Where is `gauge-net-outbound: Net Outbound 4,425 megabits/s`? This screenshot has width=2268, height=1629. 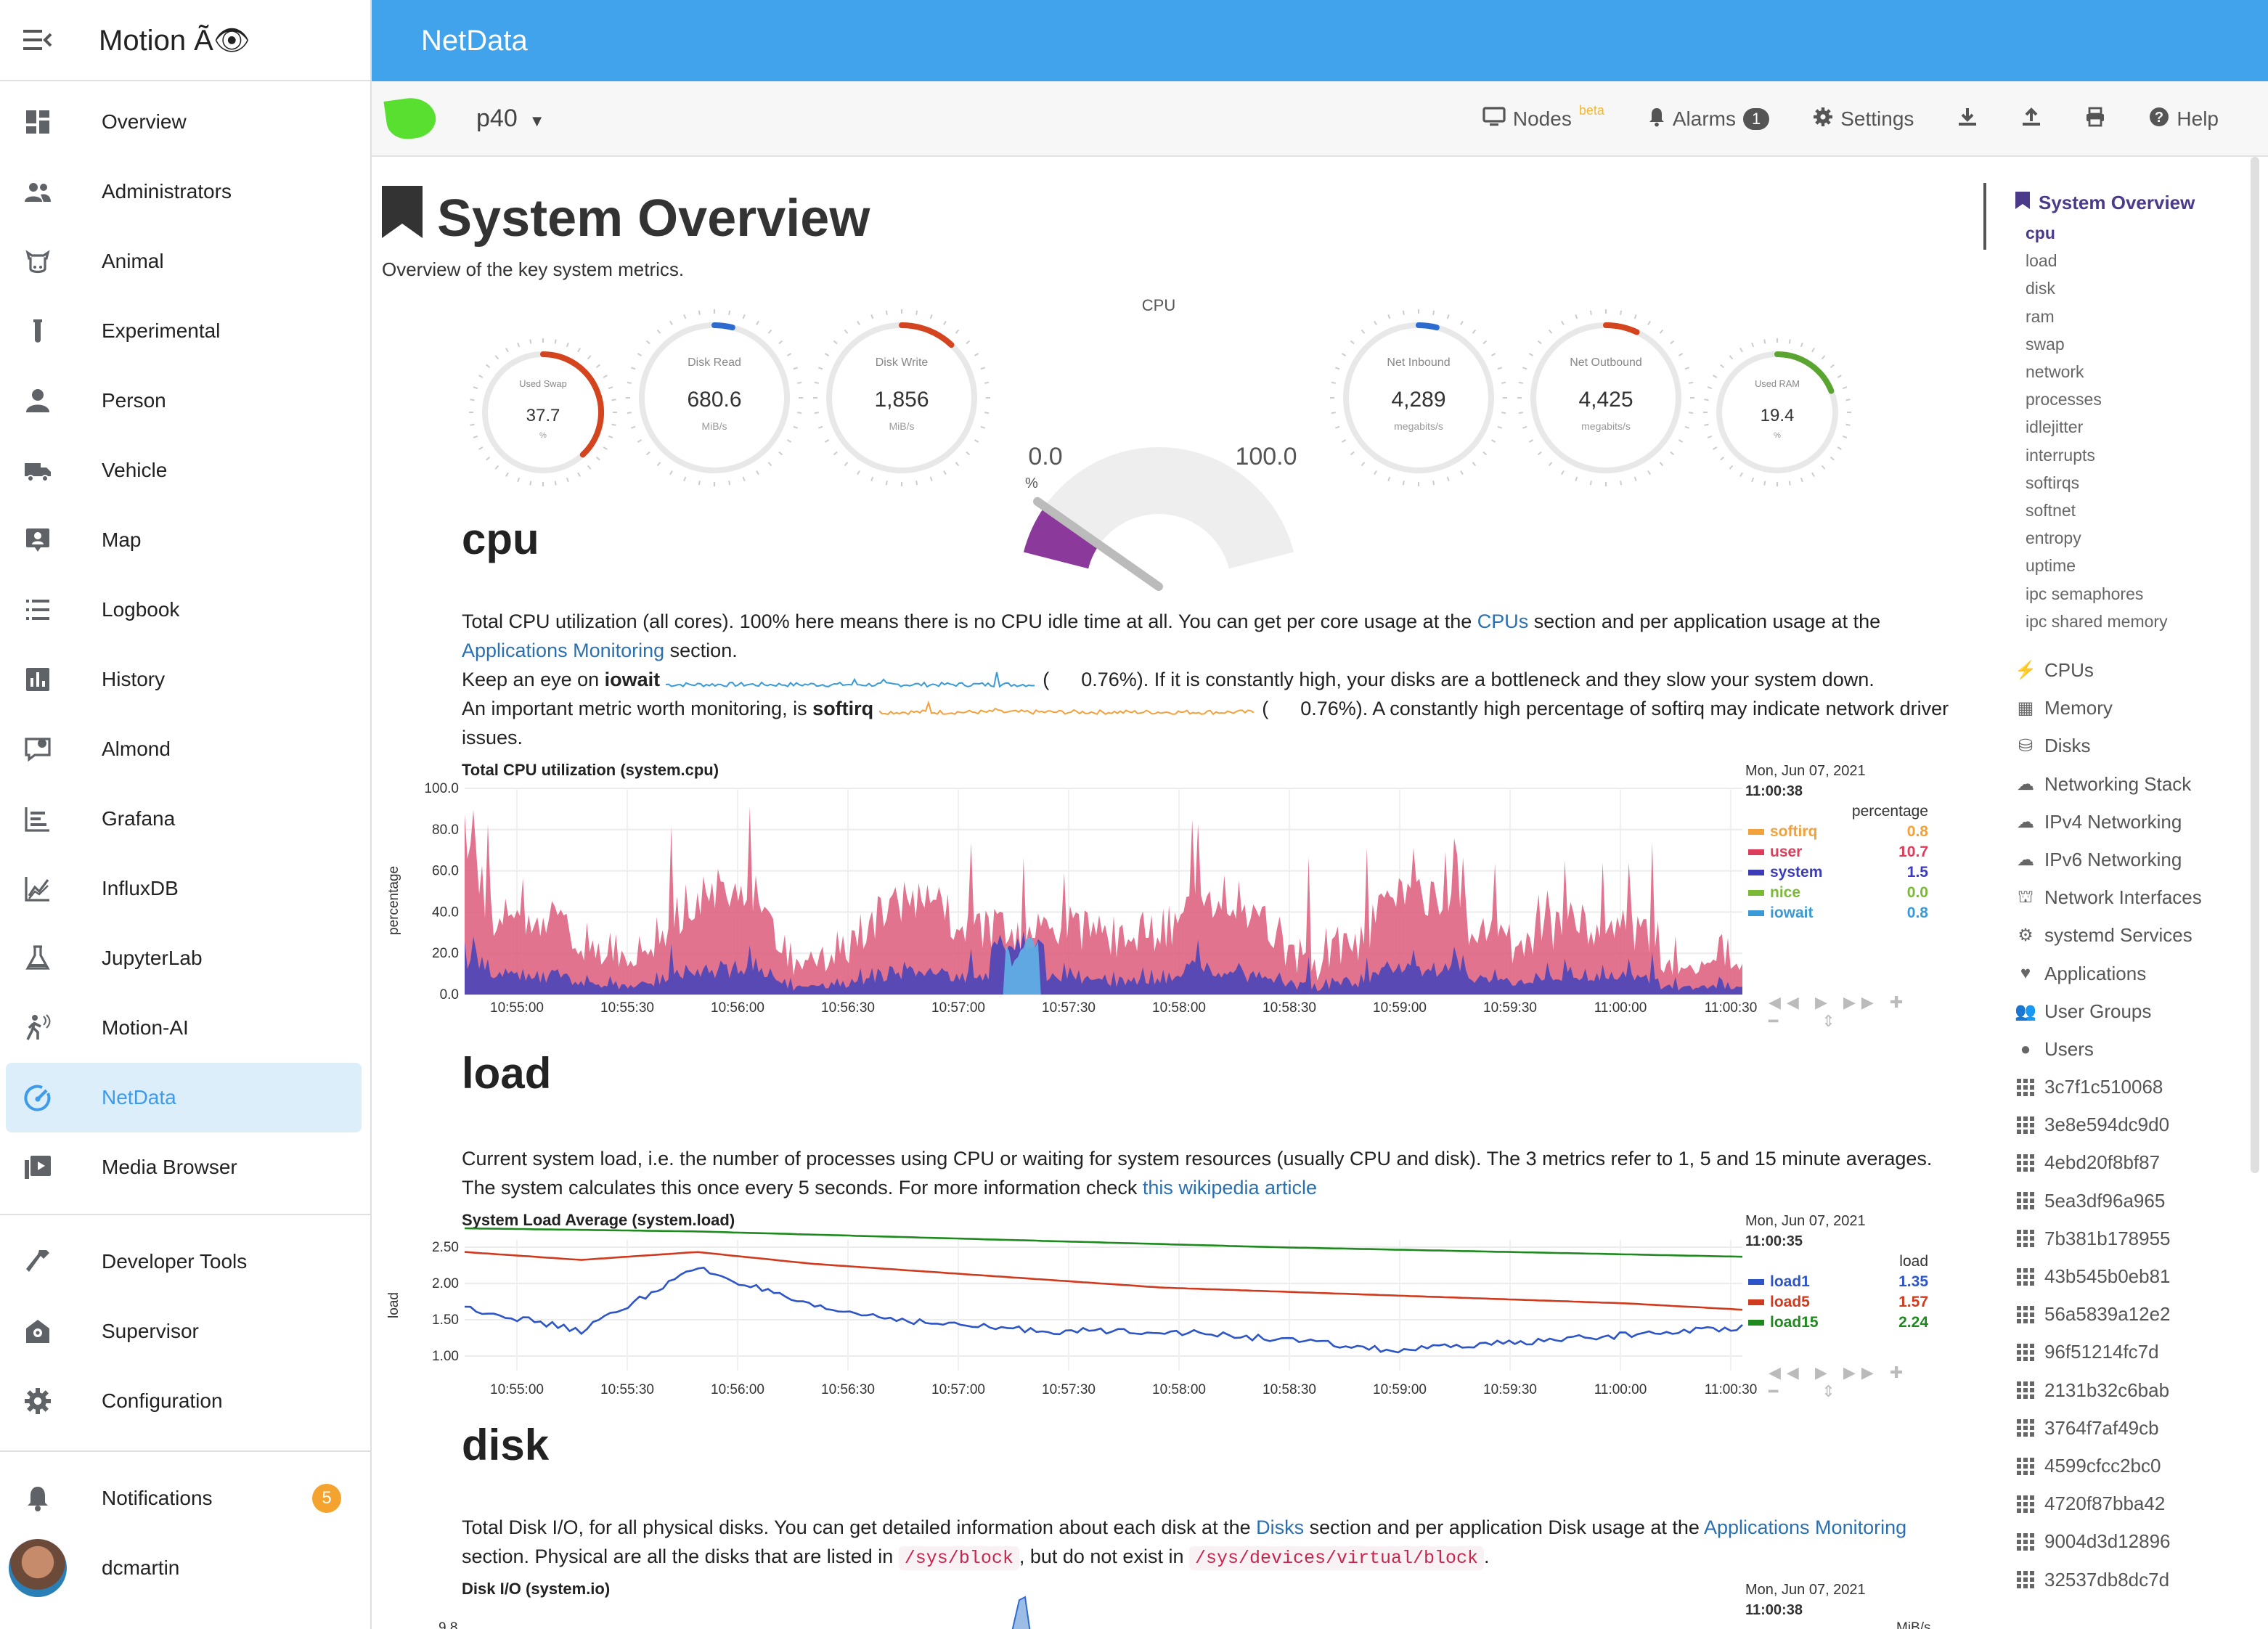 gauge-net-outbound: Net Outbound 4,425 megabits/s is located at coordinates (1606, 398).